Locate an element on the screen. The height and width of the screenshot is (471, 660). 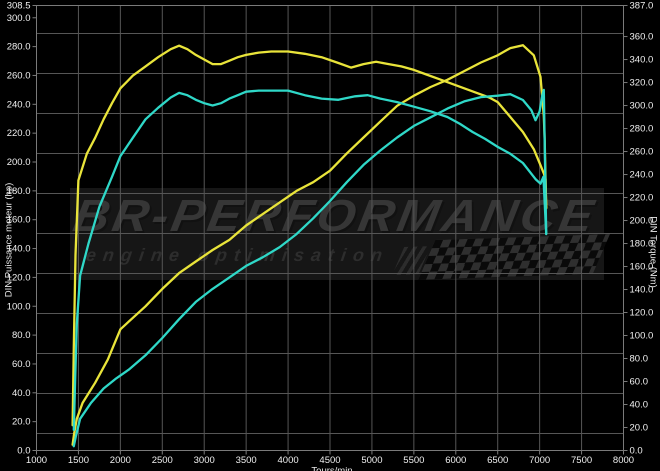
y-left-tick-label: 120.0 is located at coordinates (19, 277).